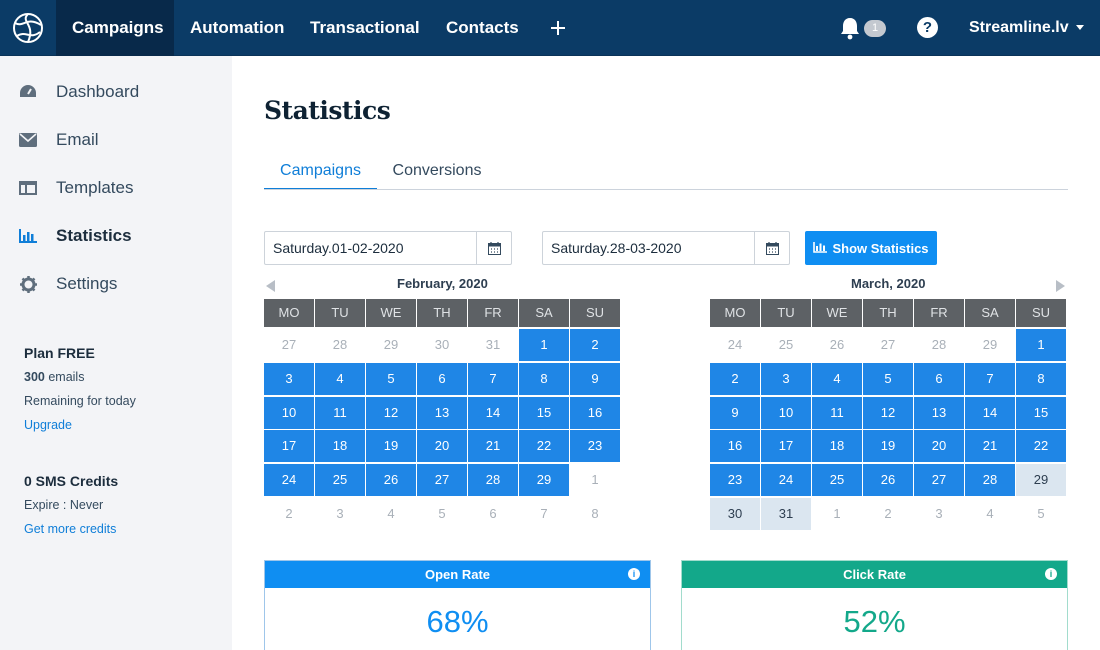 The image size is (1100, 650). What do you see at coordinates (735, 480) in the screenshot?
I see `calendar-day: 23` at bounding box center [735, 480].